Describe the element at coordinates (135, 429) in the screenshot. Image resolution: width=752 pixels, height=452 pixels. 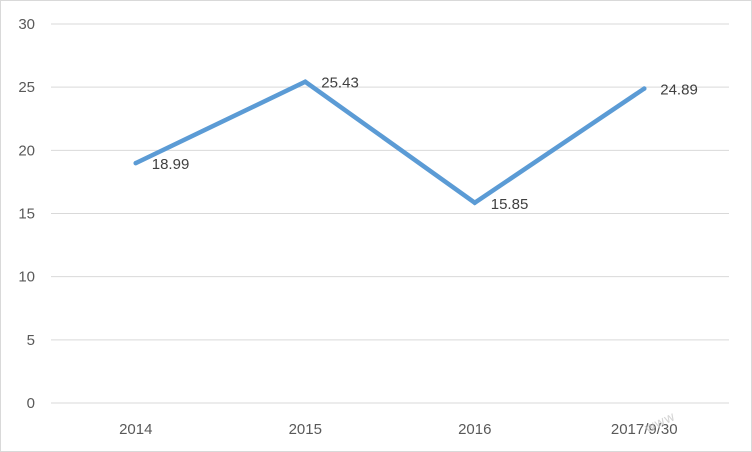
I see `x-tick-label: 2014` at that location.